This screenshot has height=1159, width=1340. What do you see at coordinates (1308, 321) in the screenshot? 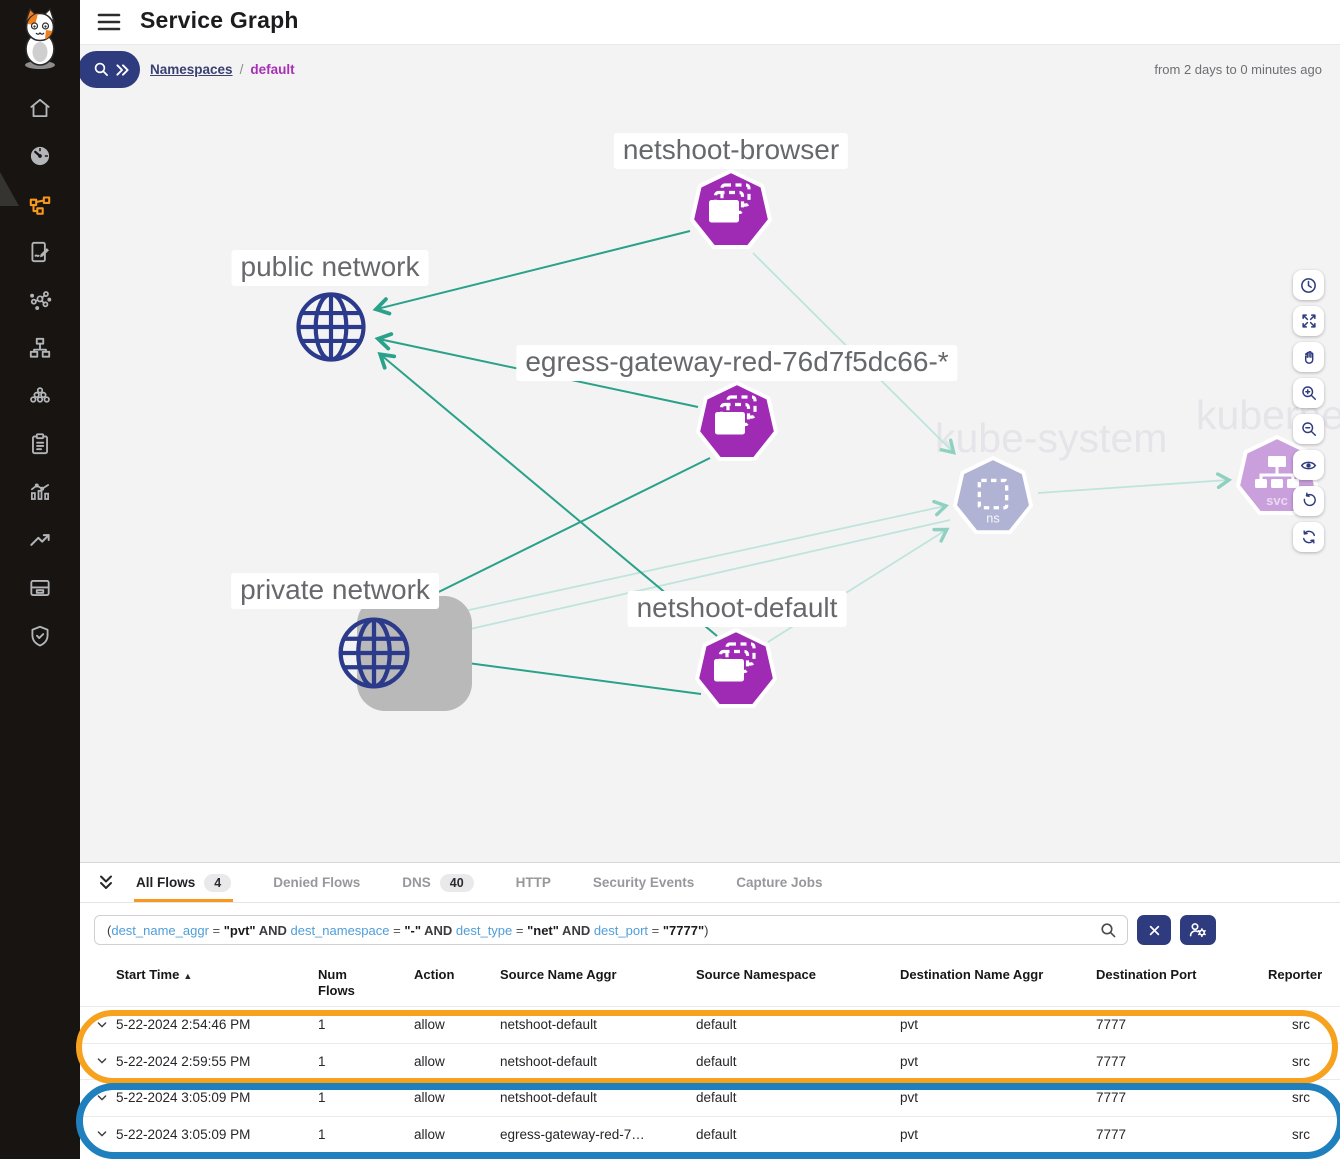
I see `fit-to-view-button` at bounding box center [1308, 321].